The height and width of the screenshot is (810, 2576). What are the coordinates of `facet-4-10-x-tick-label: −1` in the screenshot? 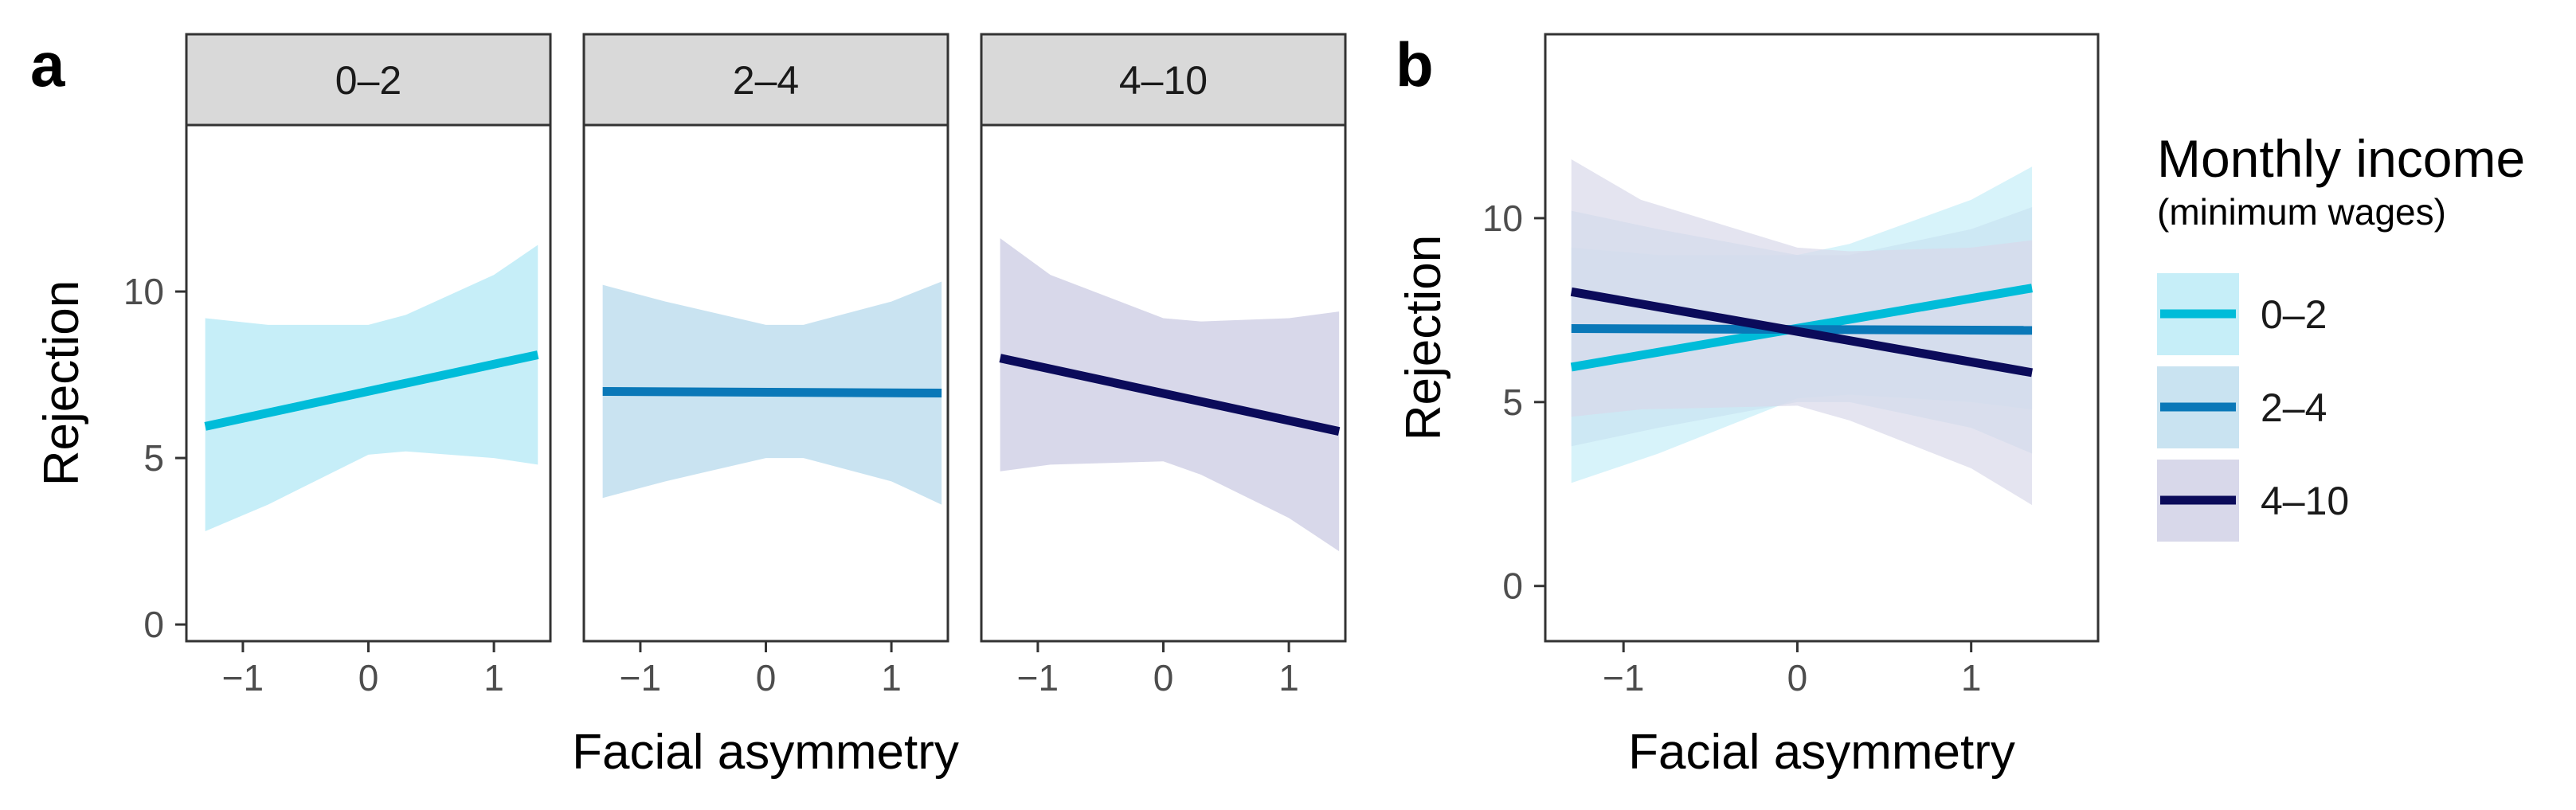 It's located at (1038, 677).